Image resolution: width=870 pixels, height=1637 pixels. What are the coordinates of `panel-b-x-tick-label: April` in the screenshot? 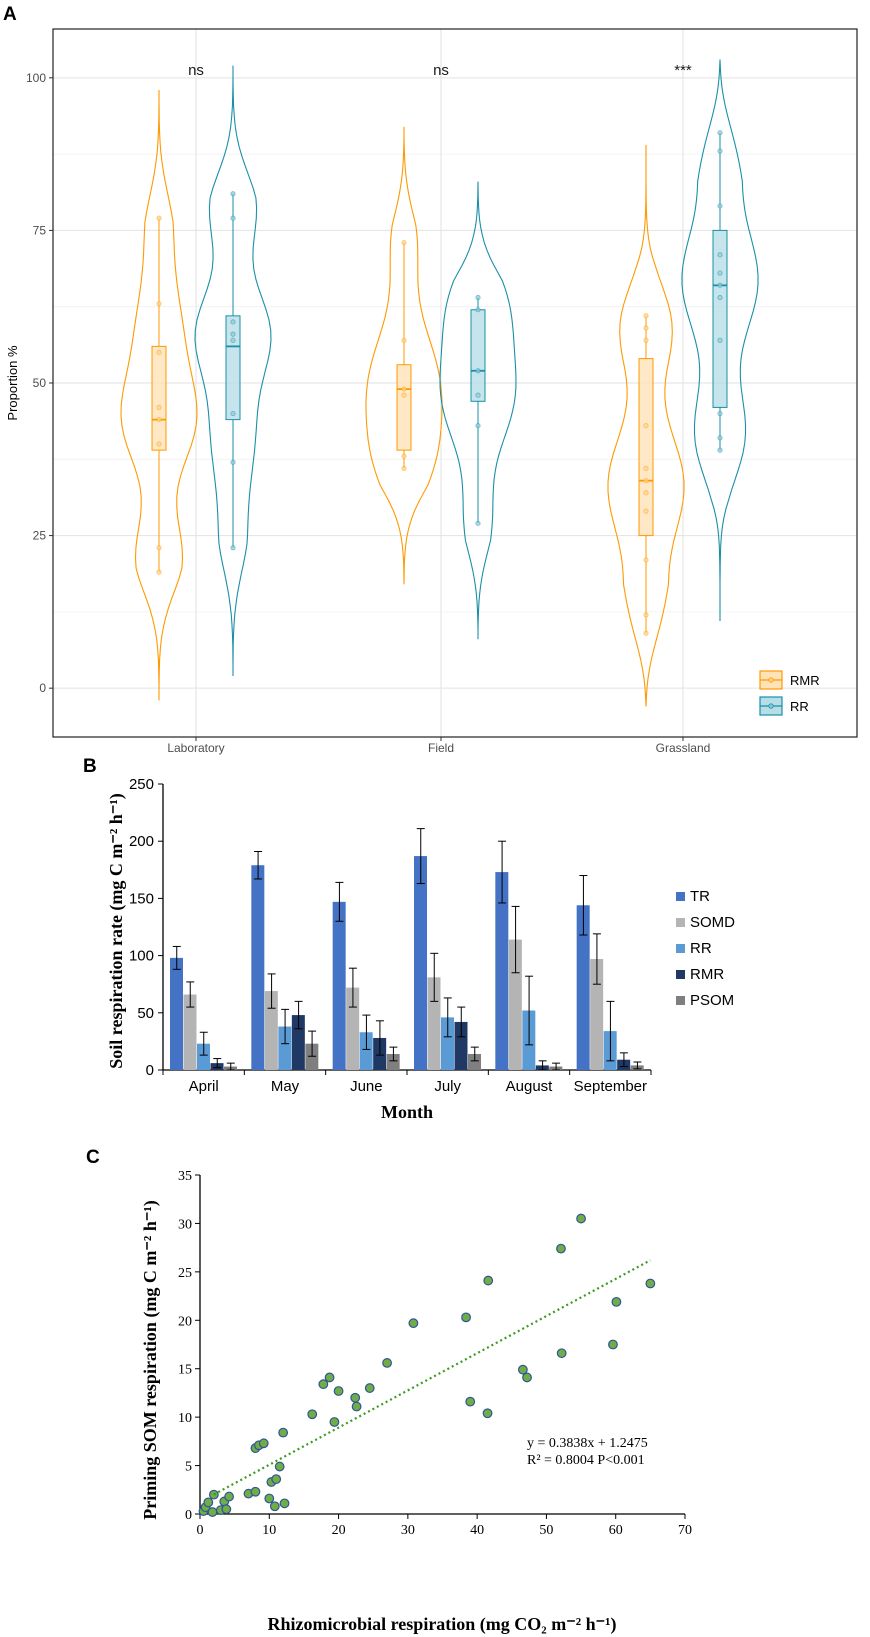 It's located at (204, 1086).